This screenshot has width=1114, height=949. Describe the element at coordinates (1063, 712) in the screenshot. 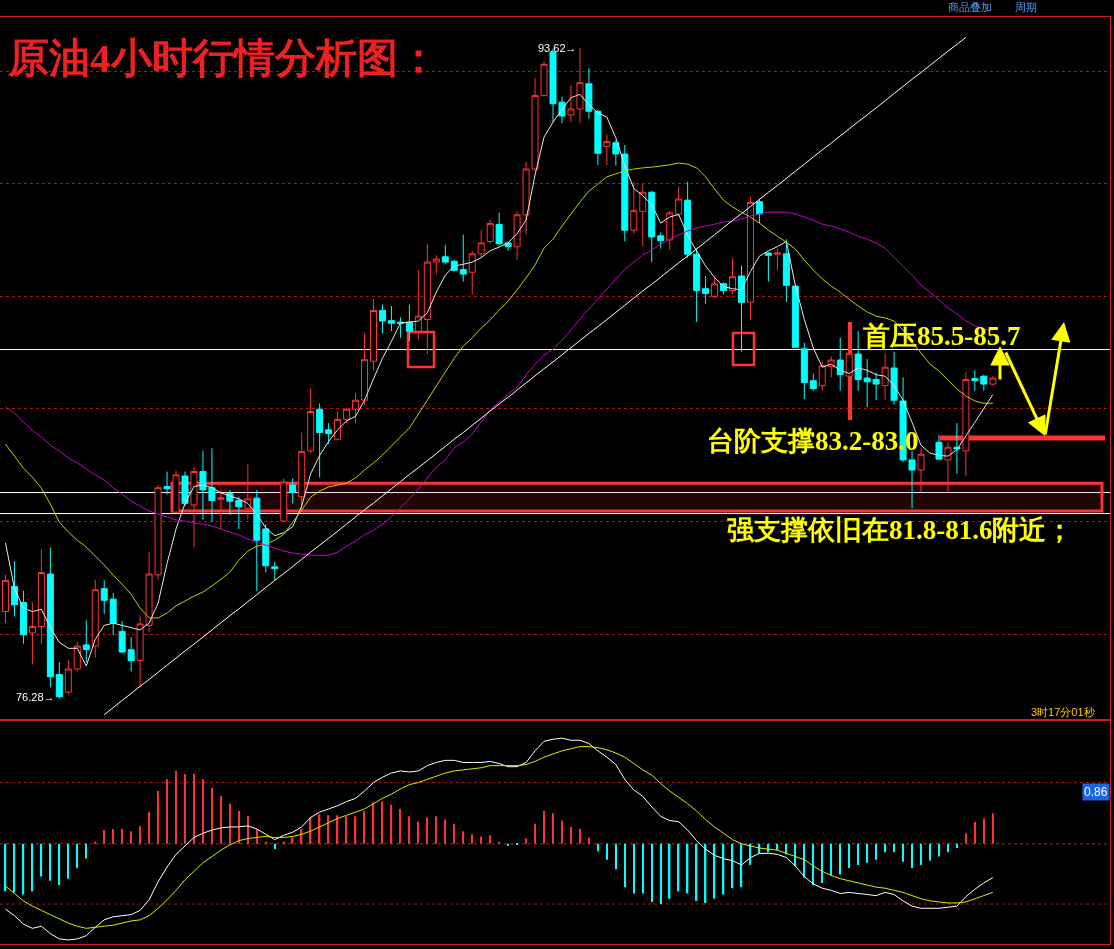

I see `text: 3时17分01秒` at that location.